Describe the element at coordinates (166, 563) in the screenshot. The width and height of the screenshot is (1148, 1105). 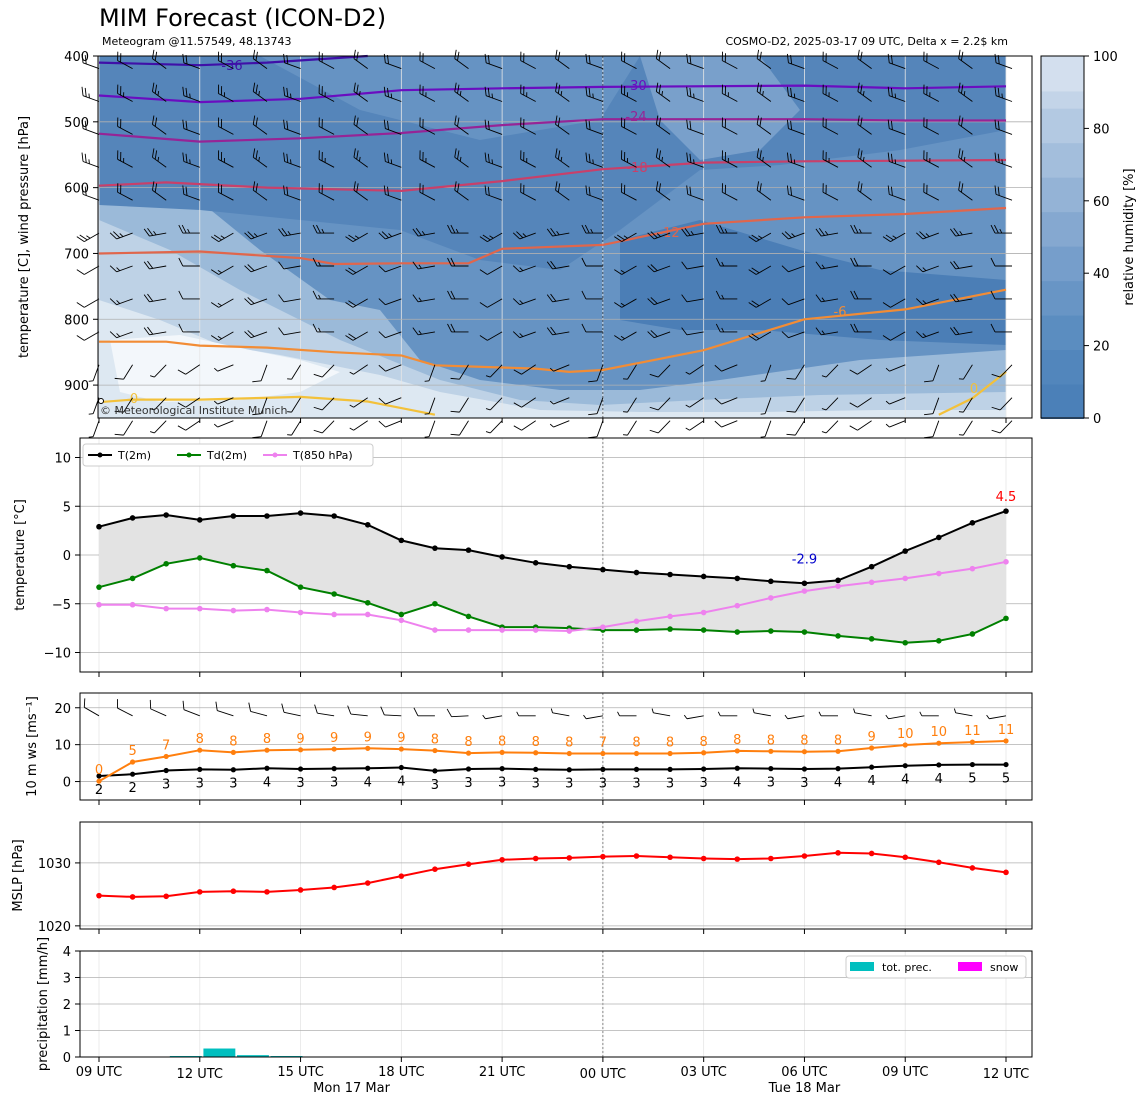
I see `td2m-marker` at that location.